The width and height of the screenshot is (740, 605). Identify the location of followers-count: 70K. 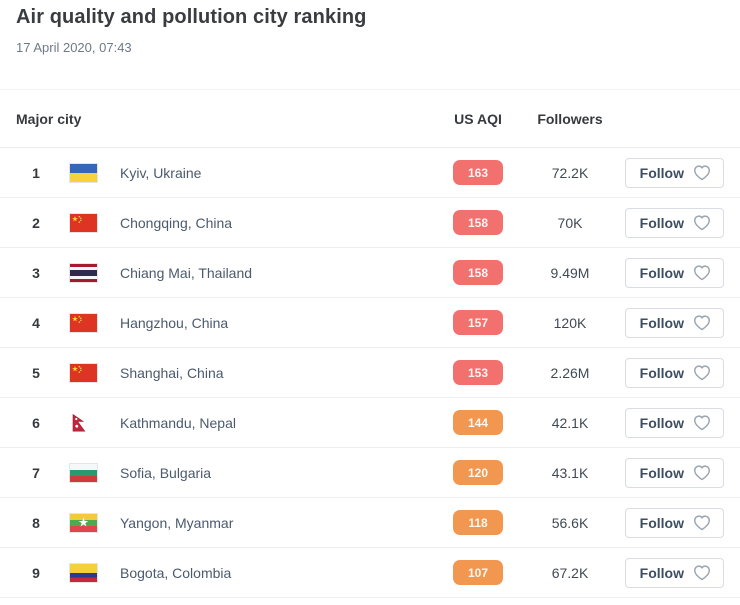
(570, 222).